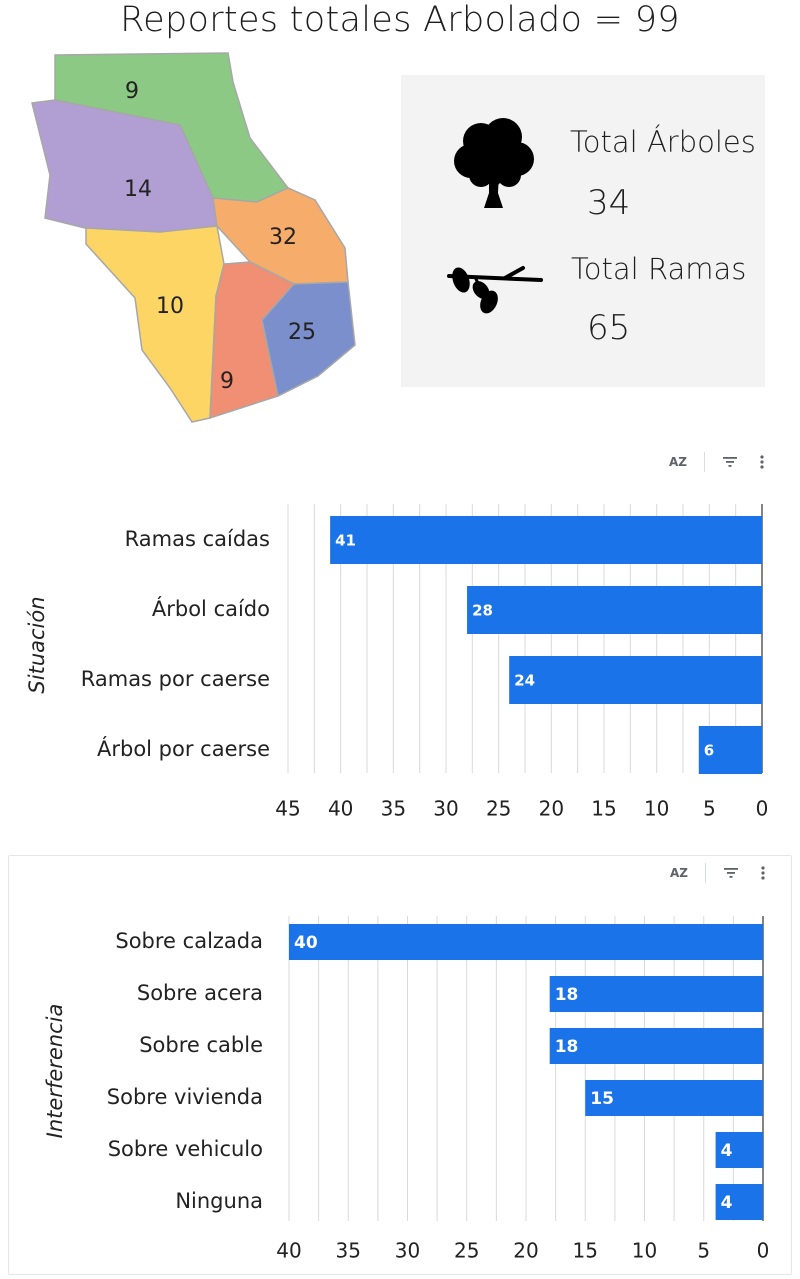  Describe the element at coordinates (185, 1149) in the screenshot. I see `category-label: Sobre vehiculo` at that location.